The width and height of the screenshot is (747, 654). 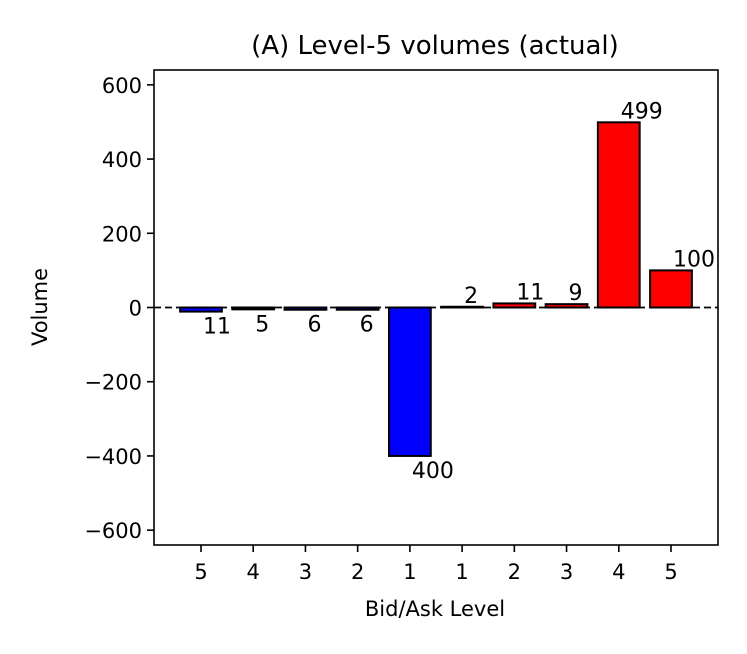 What do you see at coordinates (122, 234) in the screenshot?
I see `y-tick-label: 200` at bounding box center [122, 234].